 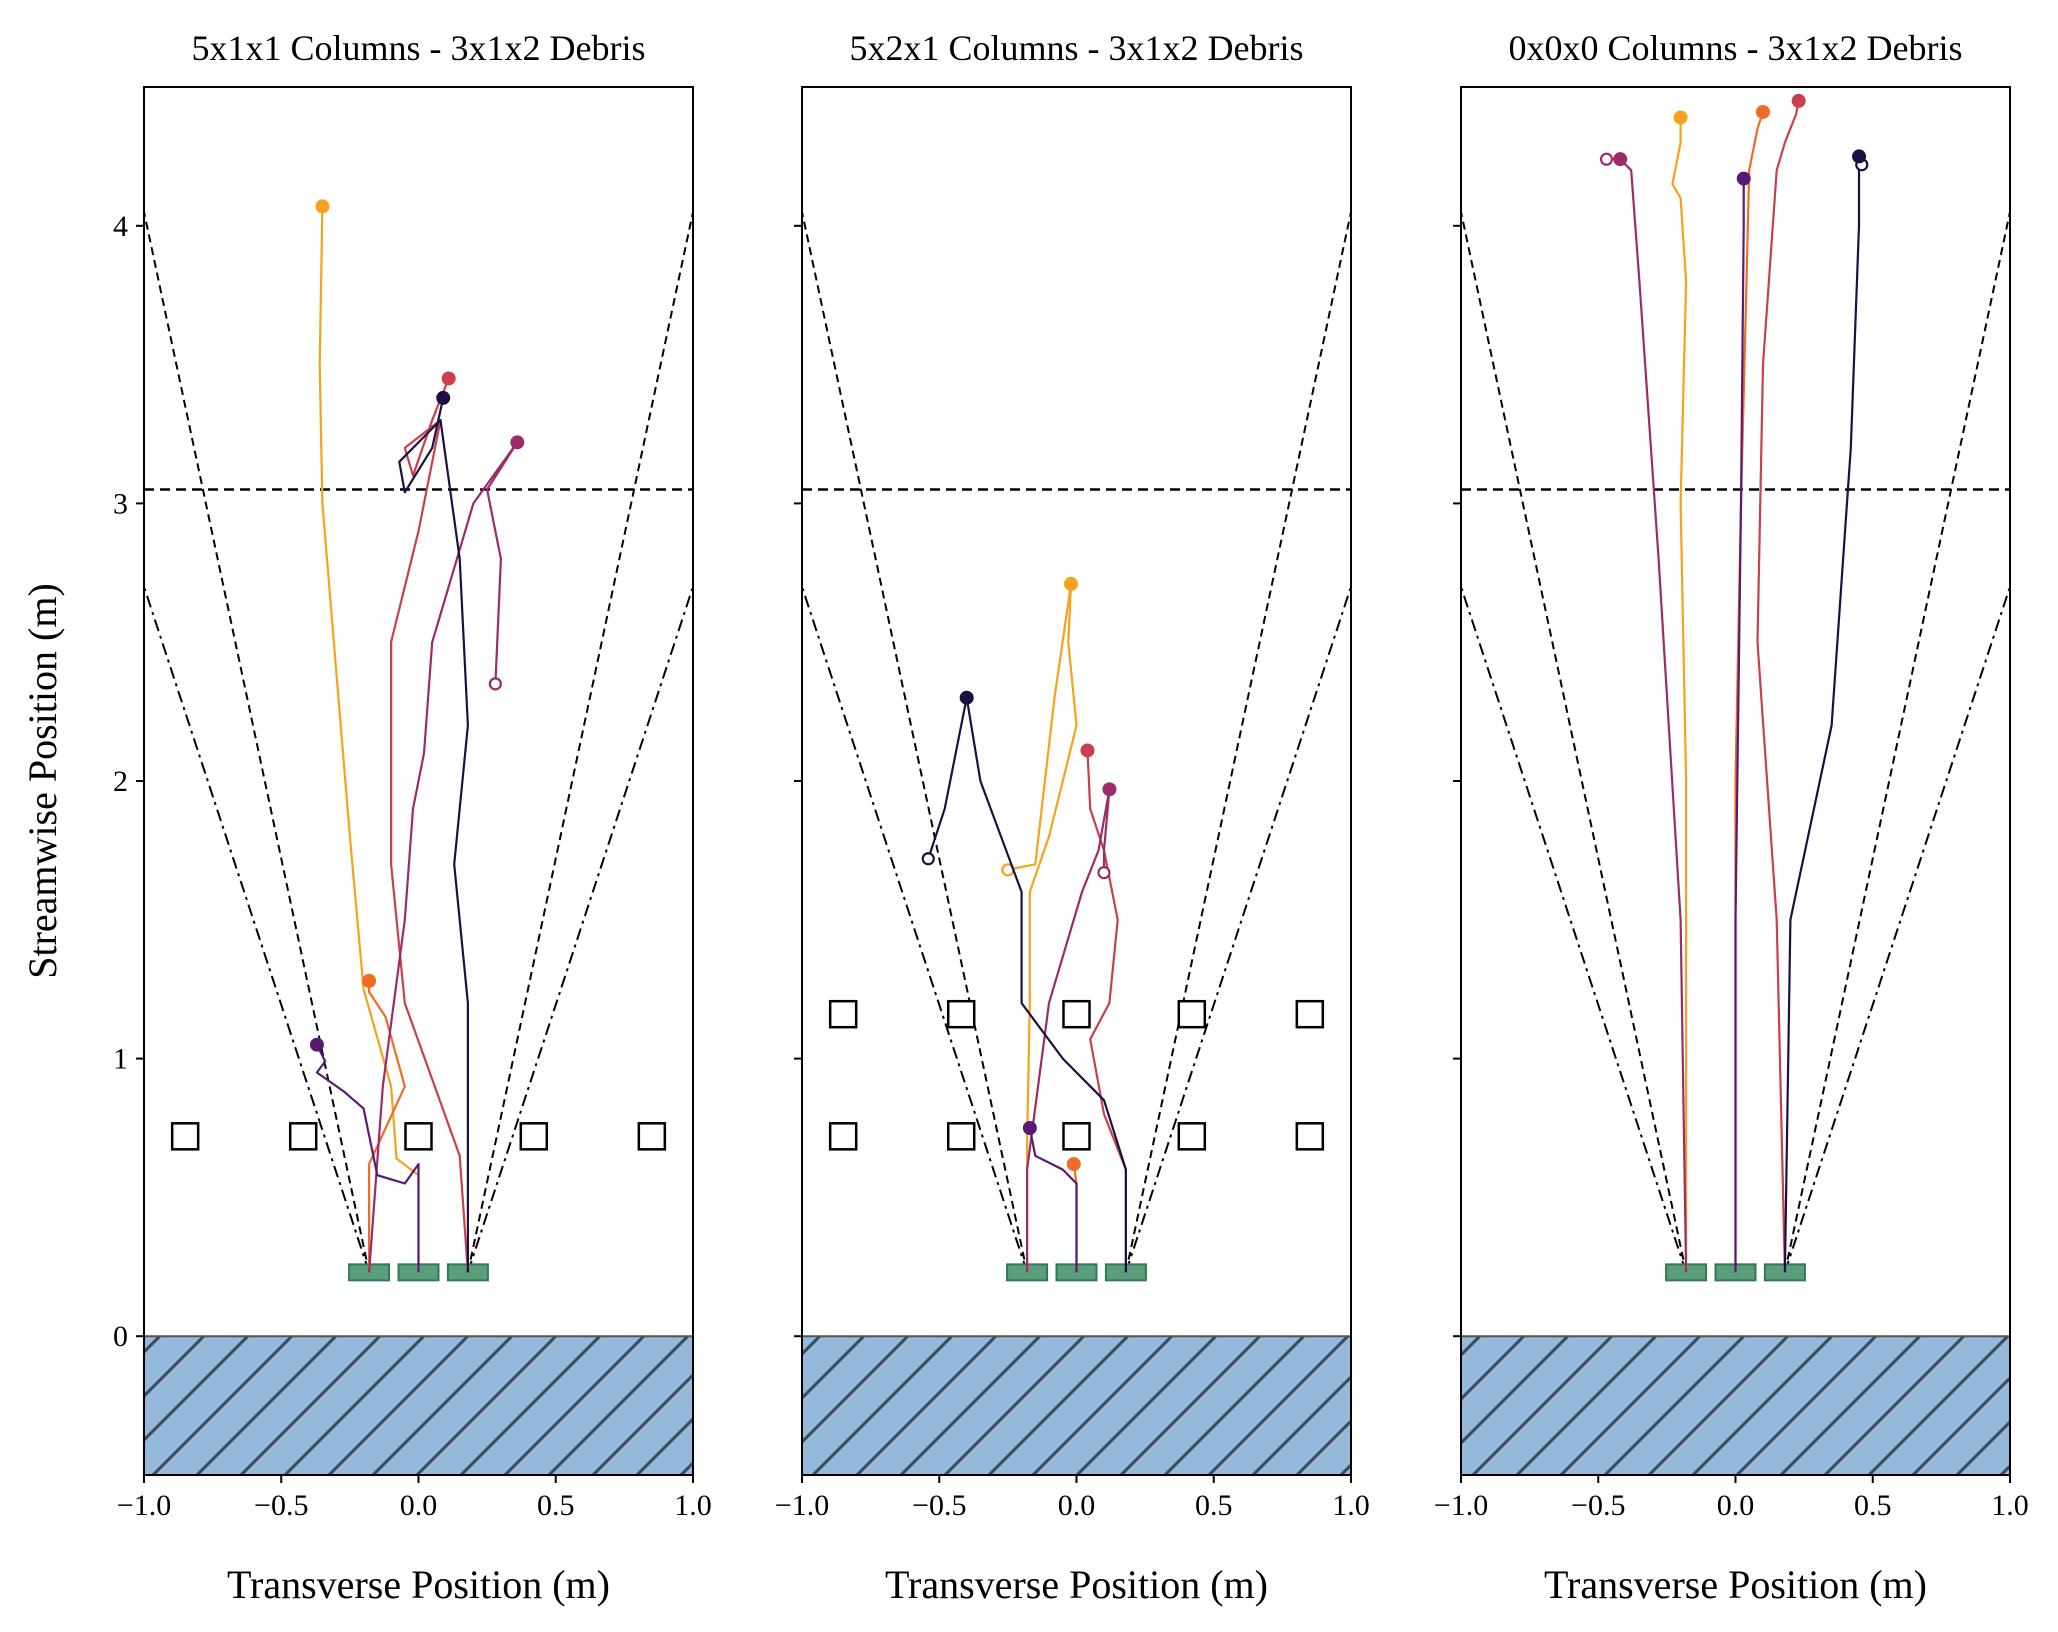 I want to click on y-tick-label: 0, so click(x=120, y=1336).